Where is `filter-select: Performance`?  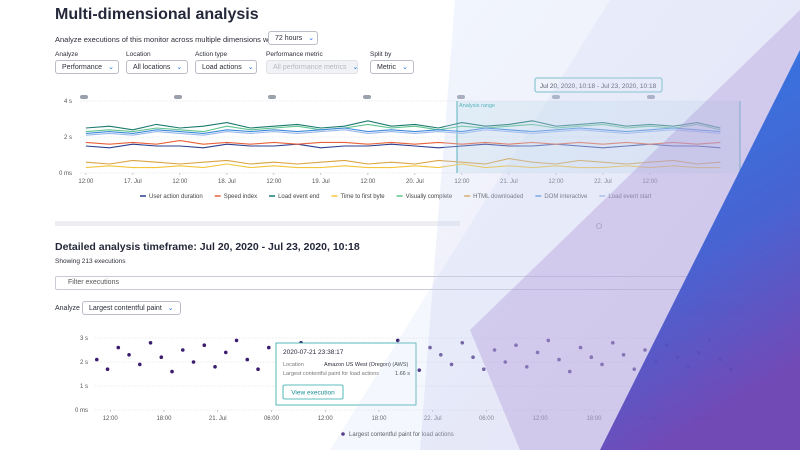 filter-select: Performance is located at coordinates (87, 67).